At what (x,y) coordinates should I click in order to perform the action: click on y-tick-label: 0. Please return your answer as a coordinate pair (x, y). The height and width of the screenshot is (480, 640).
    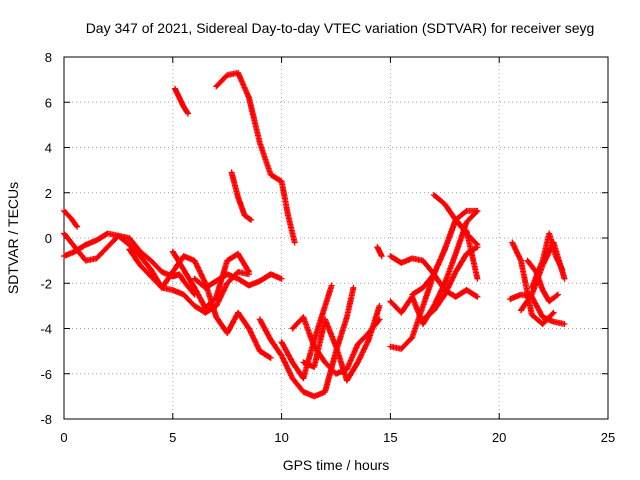
    Looking at the image, I should click on (48, 238).